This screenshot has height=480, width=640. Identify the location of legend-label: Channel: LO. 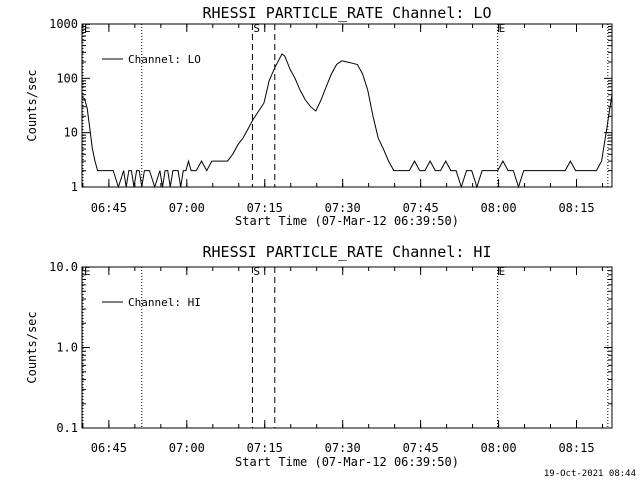
(164, 59).